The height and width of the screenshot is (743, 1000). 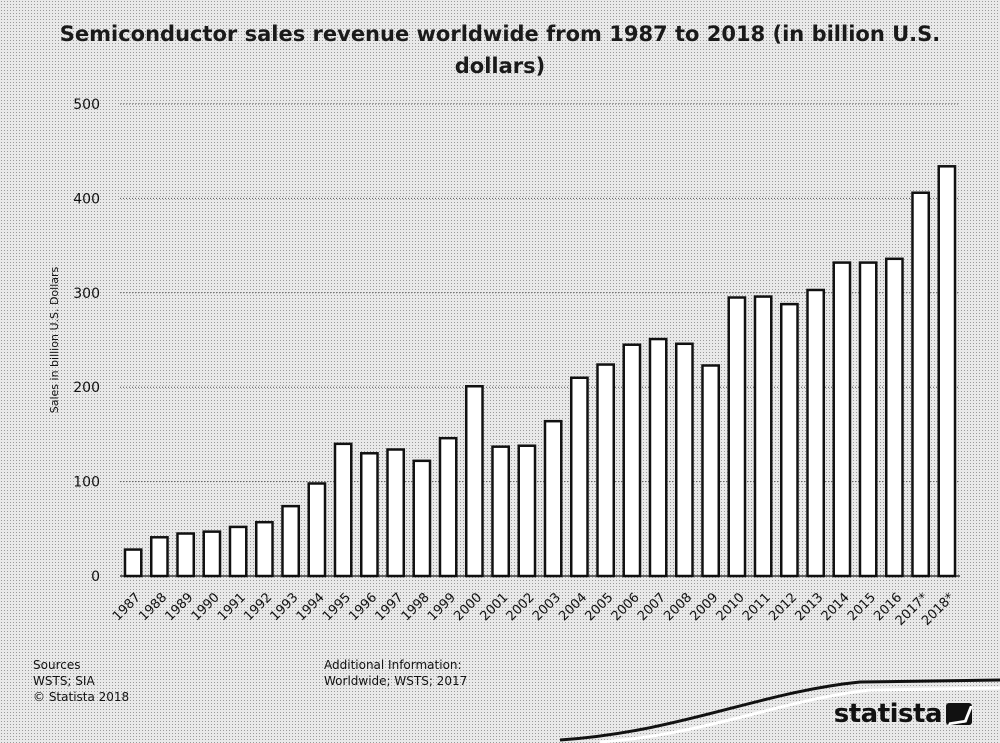 What do you see at coordinates (704, 607) in the screenshot?
I see `x-tick-label: 2009` at bounding box center [704, 607].